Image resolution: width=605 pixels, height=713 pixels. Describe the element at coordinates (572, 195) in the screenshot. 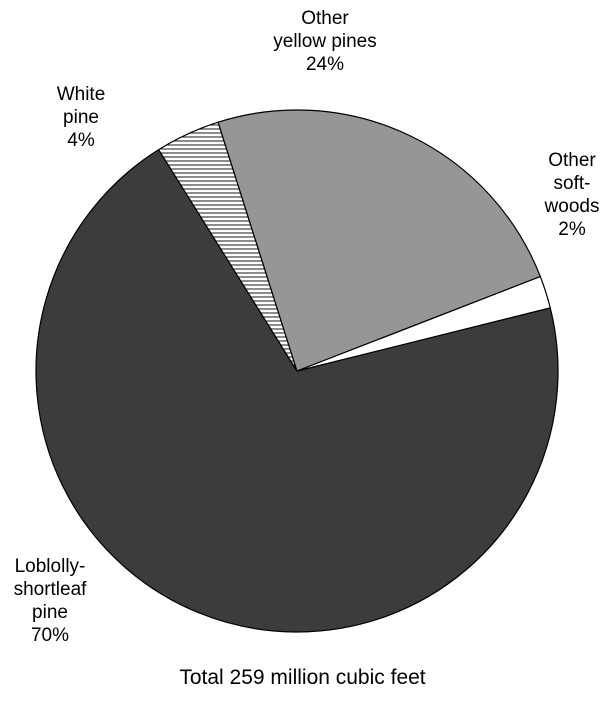

I see `slice-label-other-soft-woods: Other soft-woods 2%` at that location.